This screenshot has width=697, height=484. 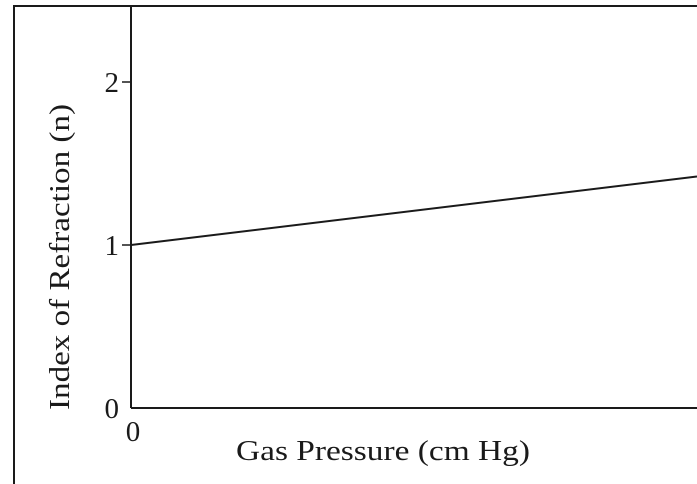 What do you see at coordinates (383, 451) in the screenshot?
I see `x-axis-label: Gas Pressure (cm Hg)` at bounding box center [383, 451].